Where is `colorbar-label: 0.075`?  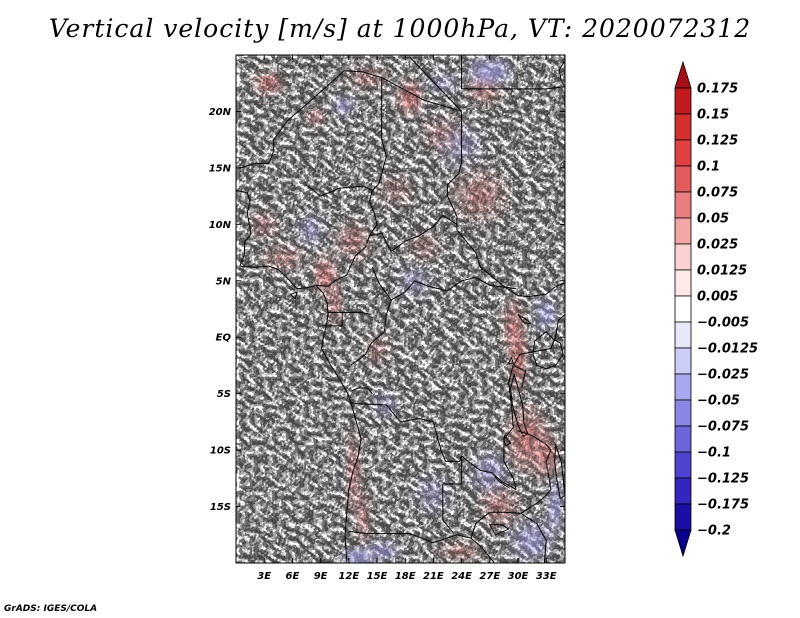
colorbar-label: 0.075 is located at coordinates (717, 193).